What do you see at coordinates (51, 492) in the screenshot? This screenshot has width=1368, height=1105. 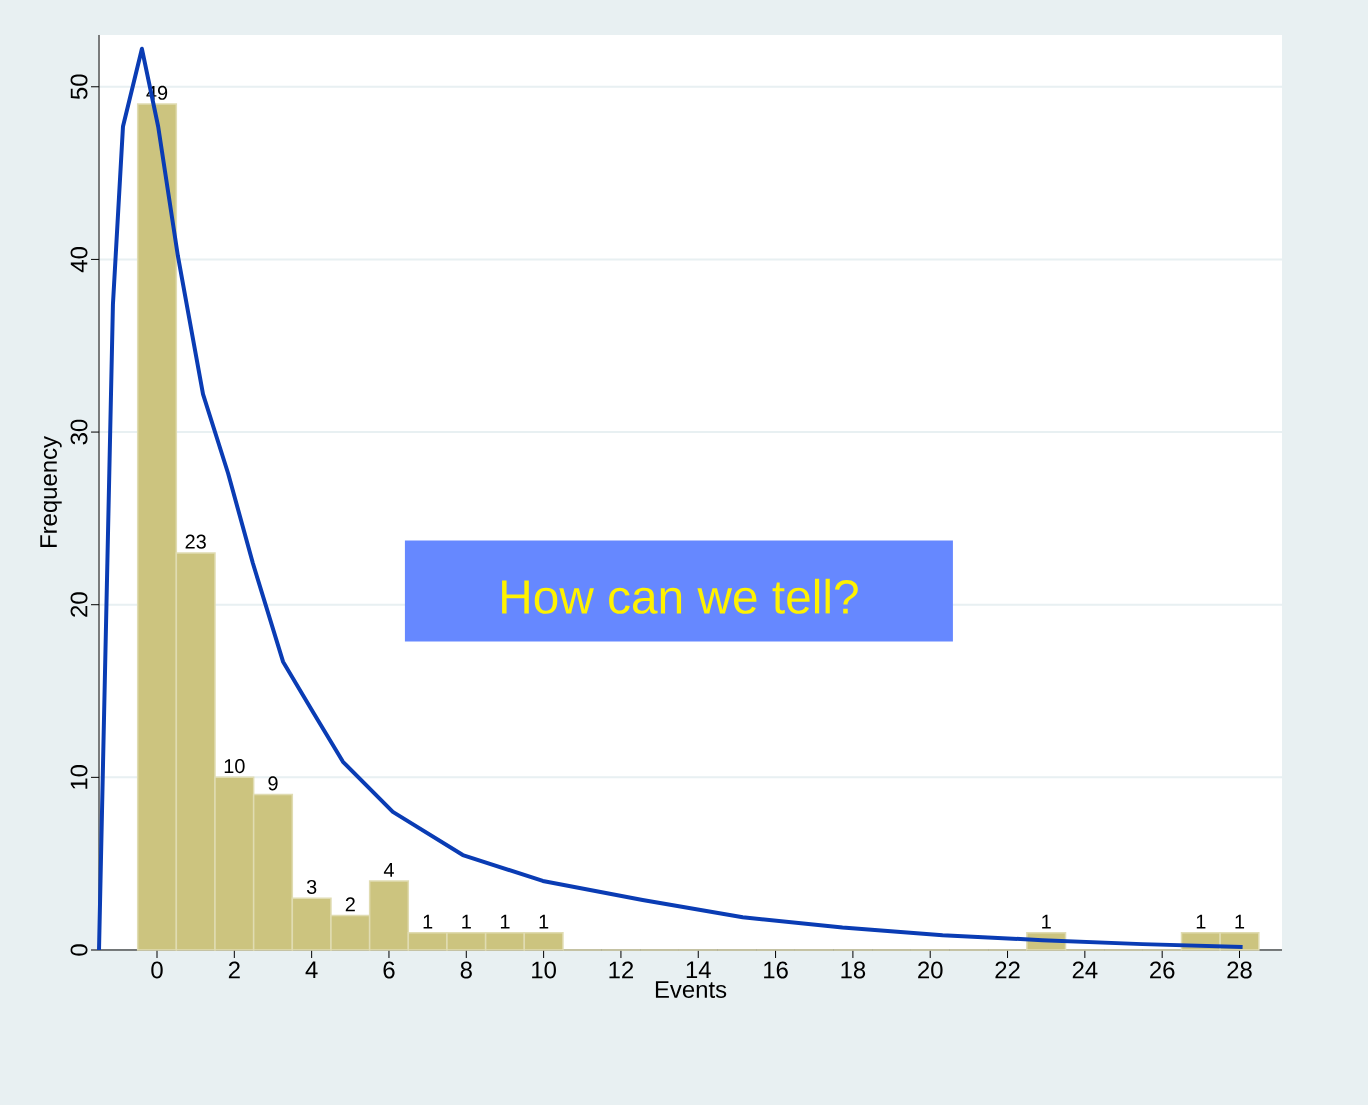 I see `y-axis-title: Frequency` at bounding box center [51, 492].